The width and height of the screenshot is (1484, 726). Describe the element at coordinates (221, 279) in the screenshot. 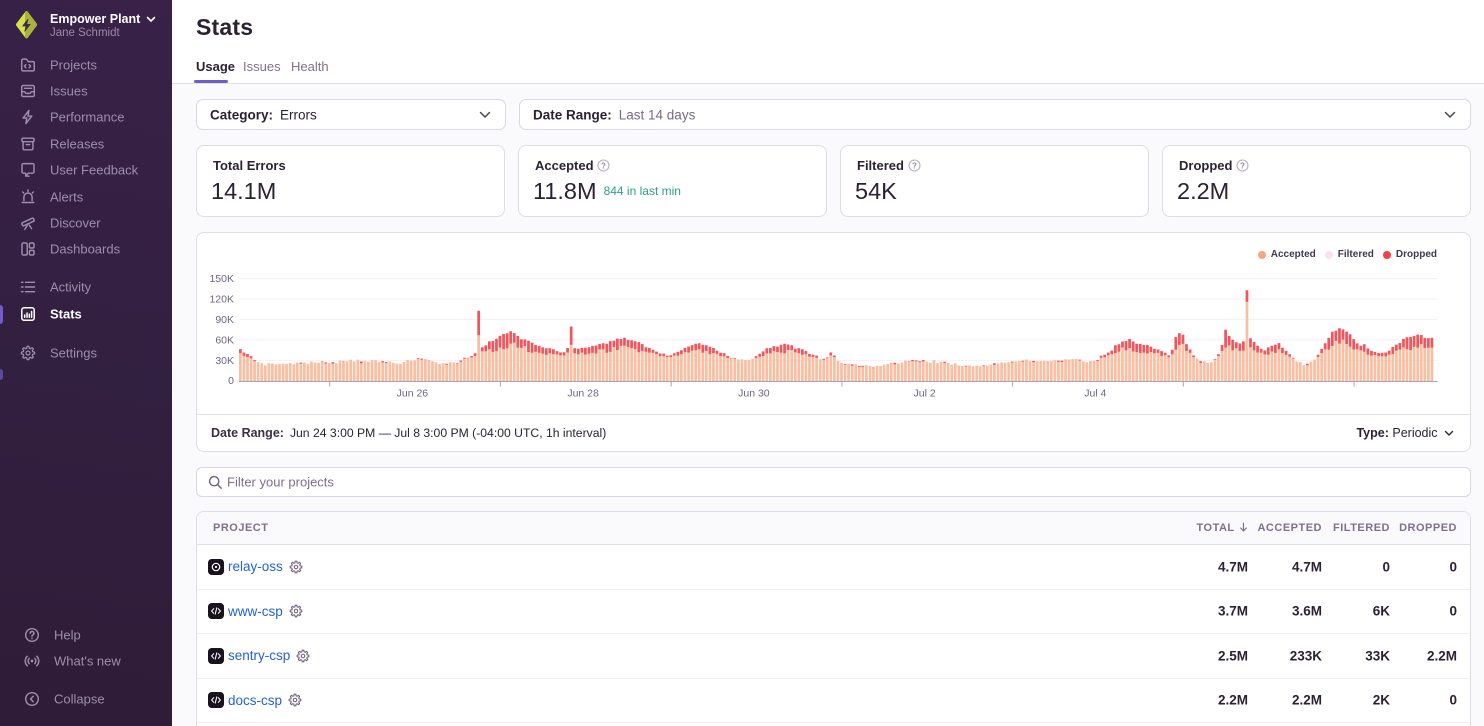

I see `svg-text: 150K` at that location.